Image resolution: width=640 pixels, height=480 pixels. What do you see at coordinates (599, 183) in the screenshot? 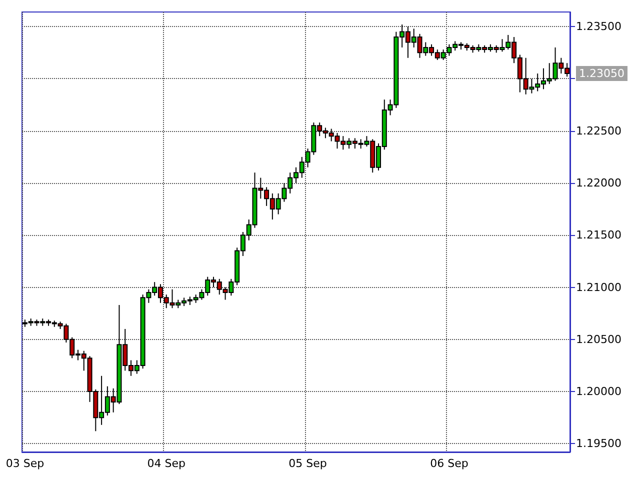
I see `y-tick-label: 1.22000` at bounding box center [599, 183].